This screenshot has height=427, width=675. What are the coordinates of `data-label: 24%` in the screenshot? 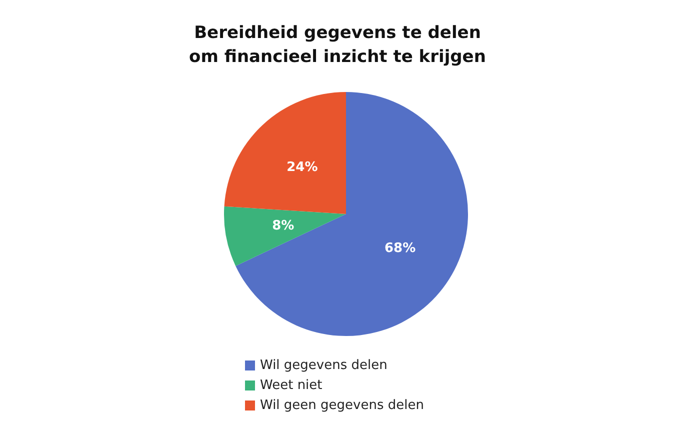 It's located at (302, 167).